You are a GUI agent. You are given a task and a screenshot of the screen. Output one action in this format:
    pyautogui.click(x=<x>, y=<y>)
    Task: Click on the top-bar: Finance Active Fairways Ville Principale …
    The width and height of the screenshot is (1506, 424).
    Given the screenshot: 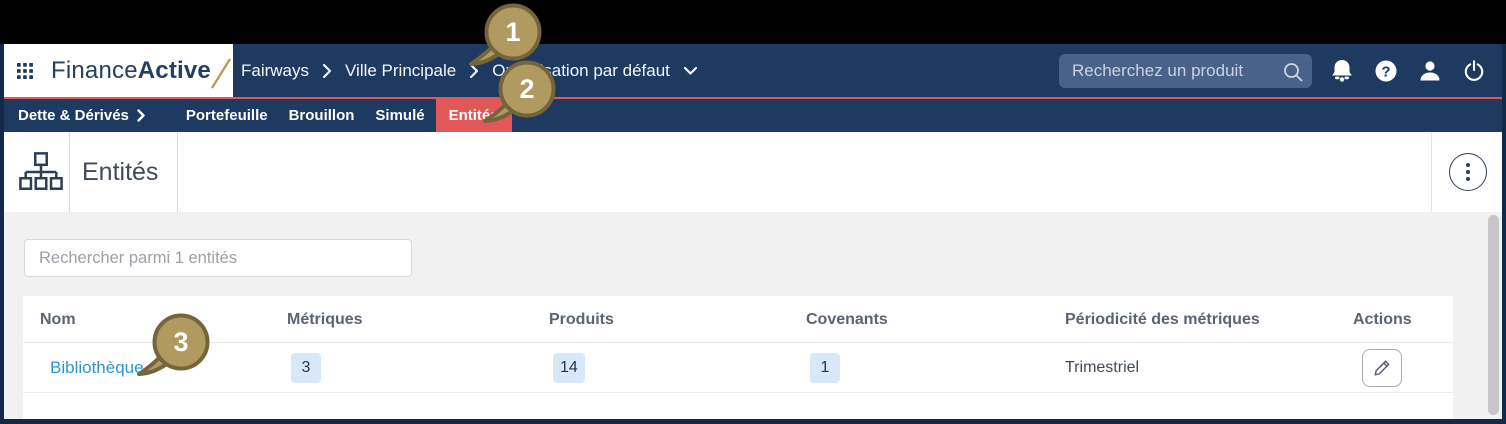 What is the action you would take?
    pyautogui.click(x=753, y=70)
    